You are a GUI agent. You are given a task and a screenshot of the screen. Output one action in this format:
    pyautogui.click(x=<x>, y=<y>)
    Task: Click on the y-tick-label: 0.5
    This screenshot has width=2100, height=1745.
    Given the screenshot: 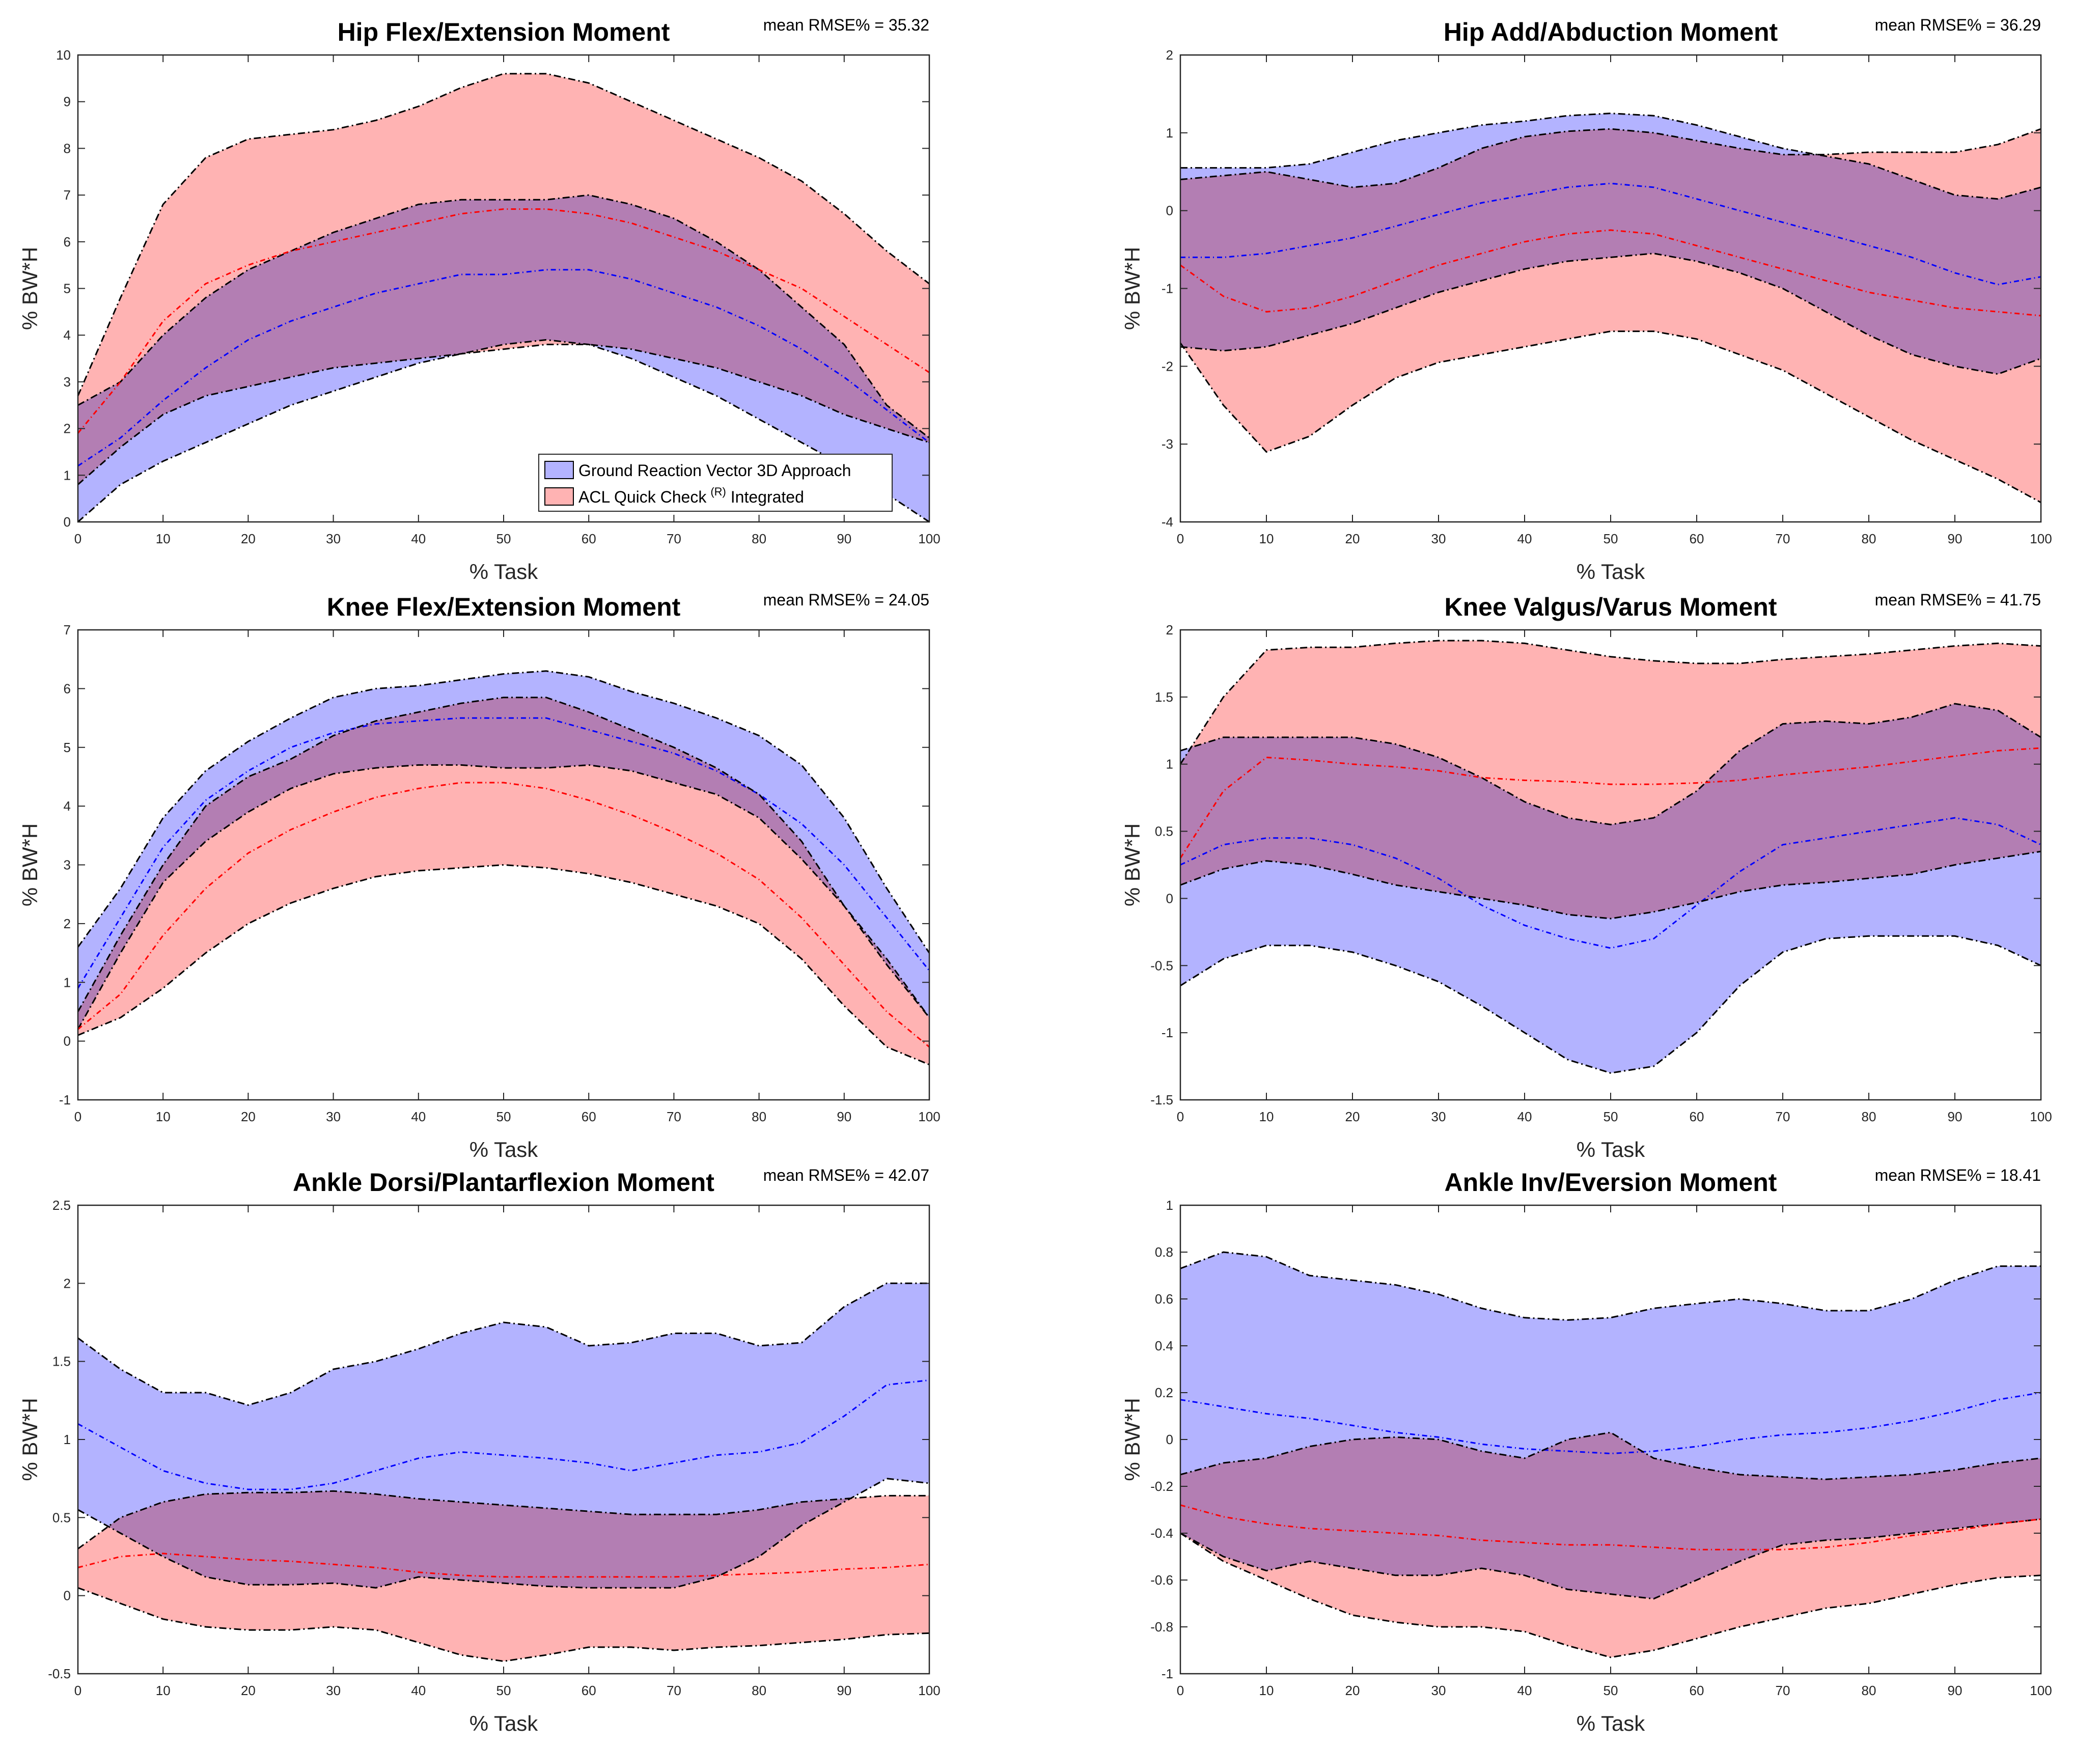 What is the action you would take?
    pyautogui.click(x=62, y=1518)
    